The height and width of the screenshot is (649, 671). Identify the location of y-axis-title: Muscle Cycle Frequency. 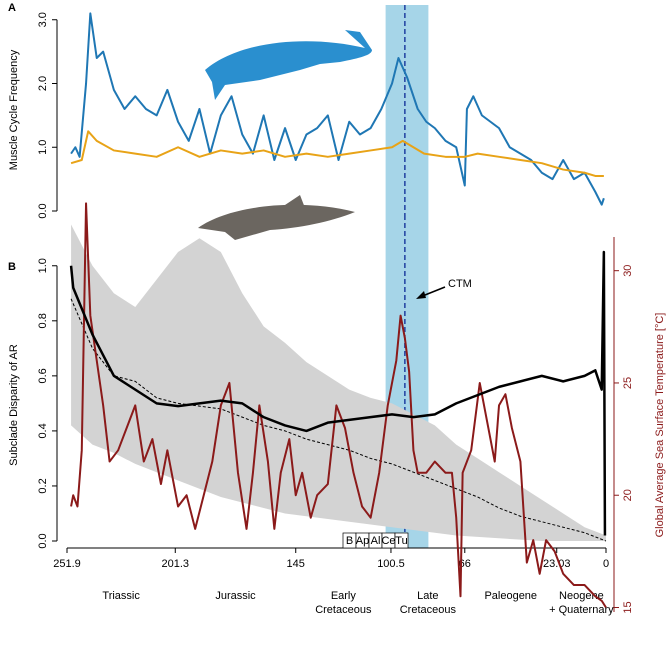
(14, 109).